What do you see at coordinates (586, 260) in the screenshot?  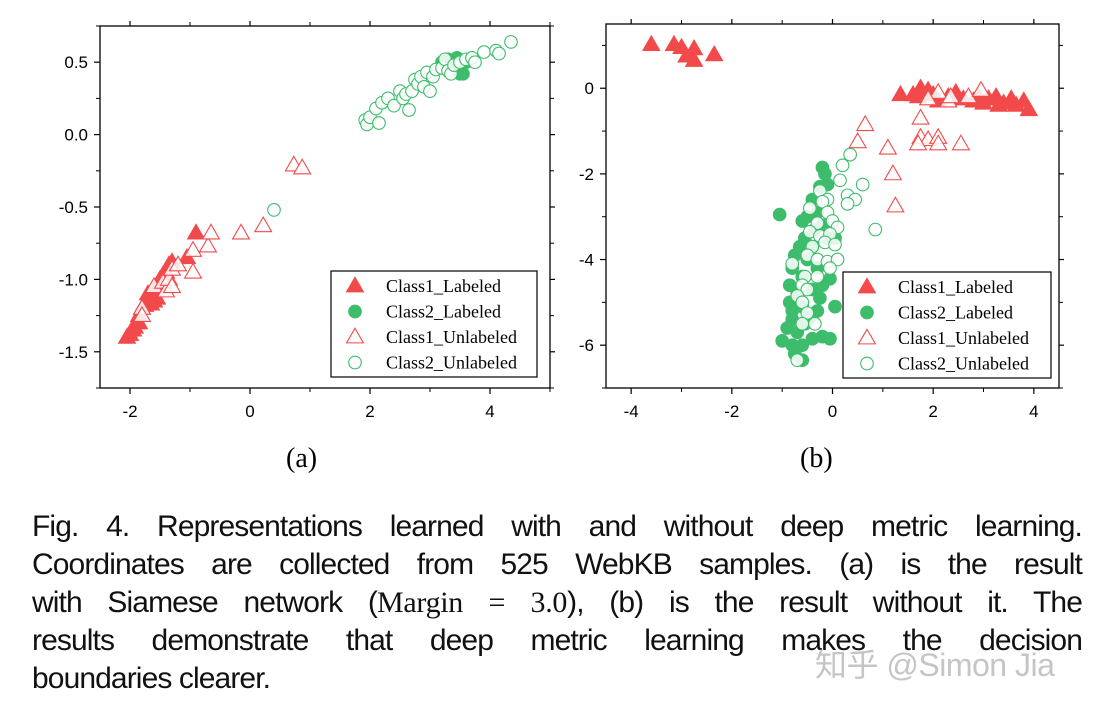 I see `y-tick-label: -4` at bounding box center [586, 260].